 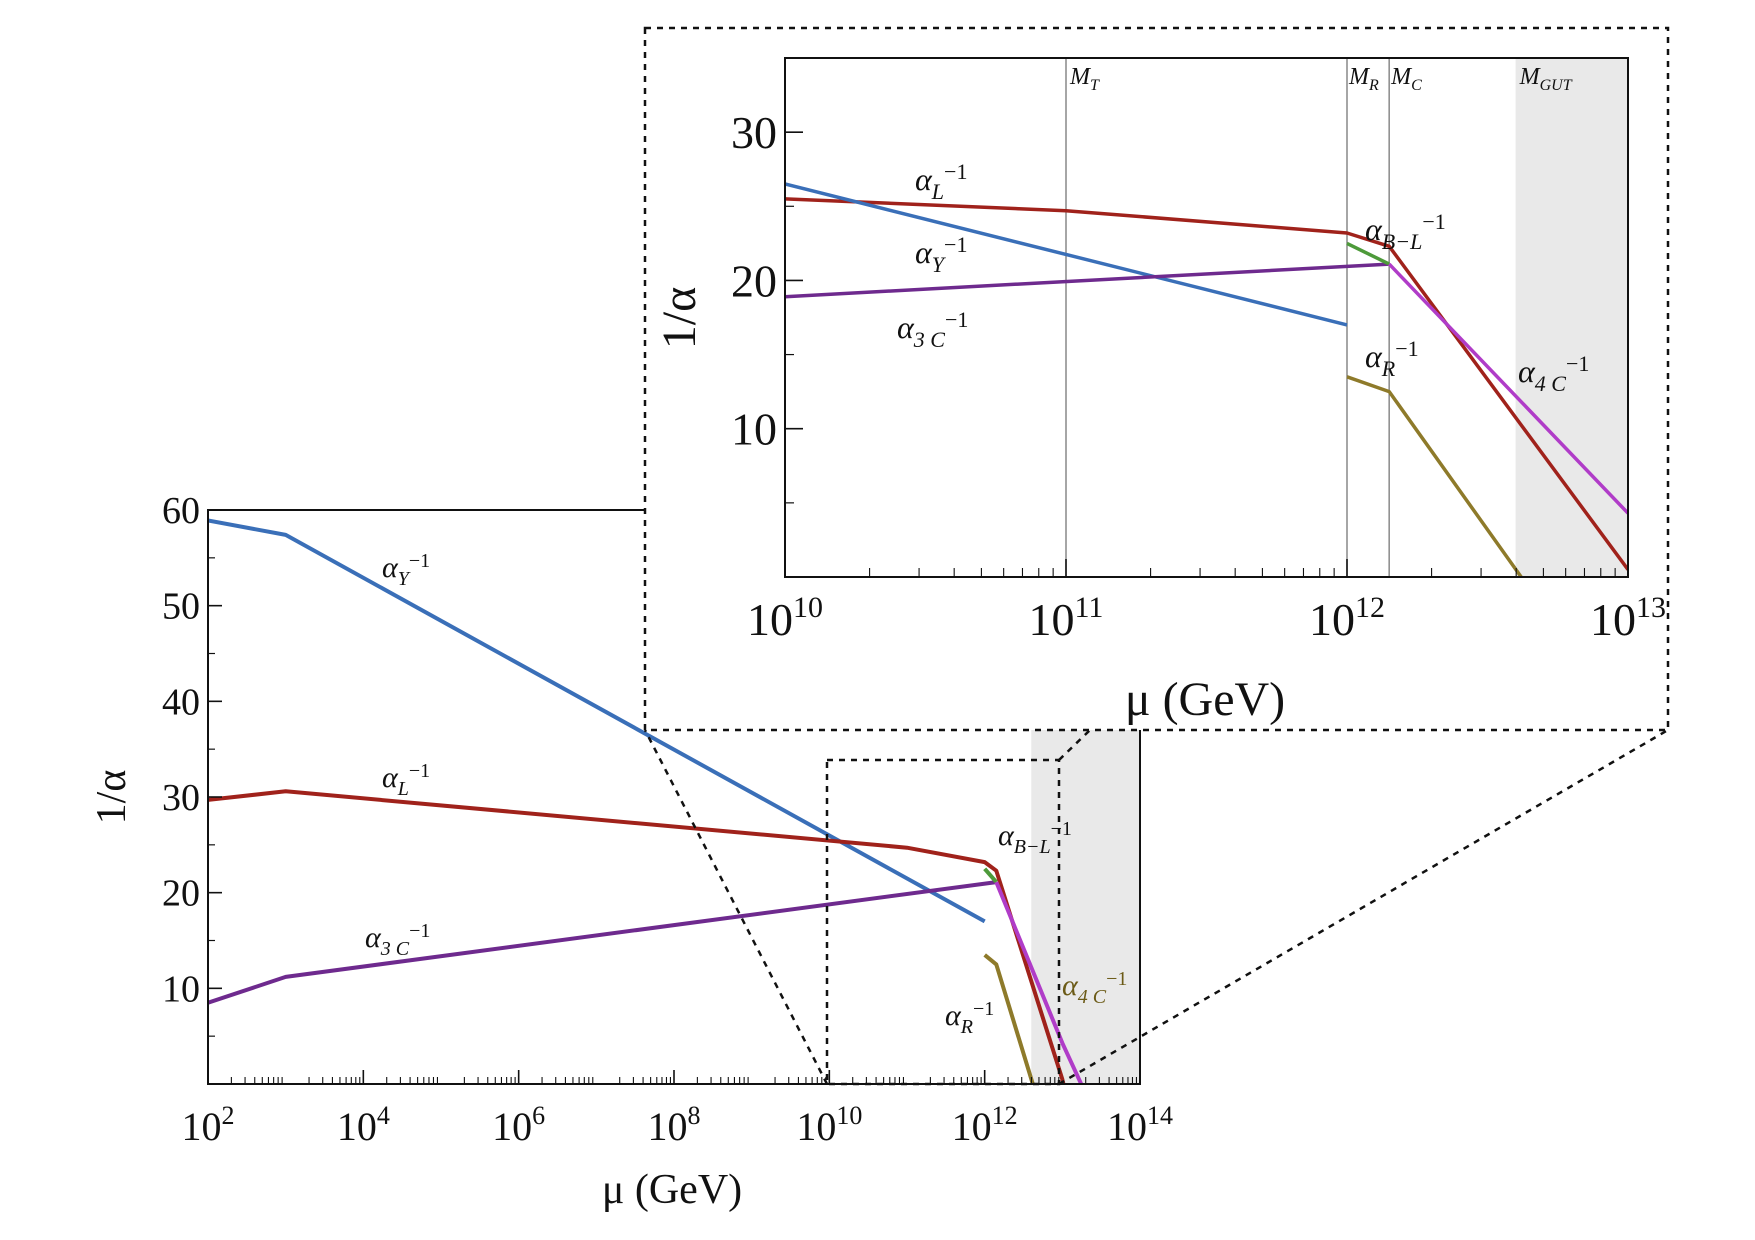 What do you see at coordinates (1140, 1125) in the screenshot?
I see `main-xtick-label-14: 10¹⁴` at bounding box center [1140, 1125].